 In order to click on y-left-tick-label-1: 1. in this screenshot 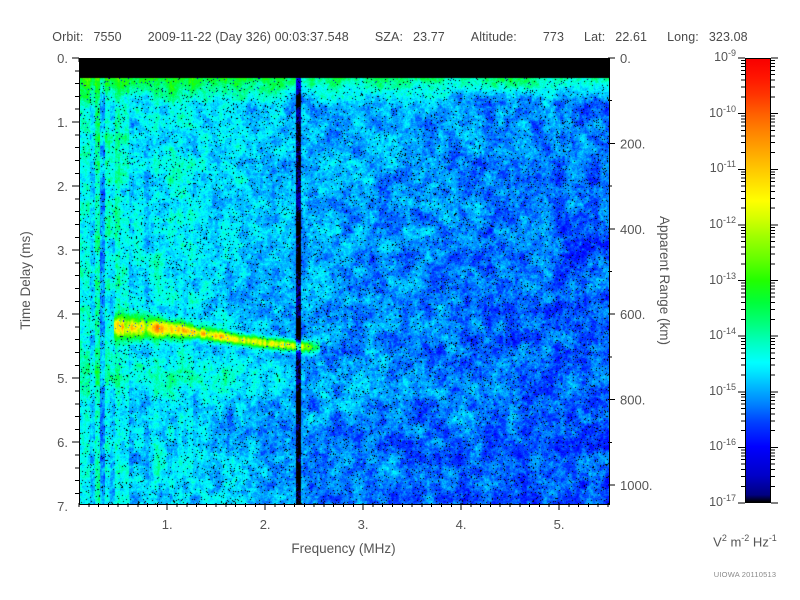, I will do `click(62, 122)`.